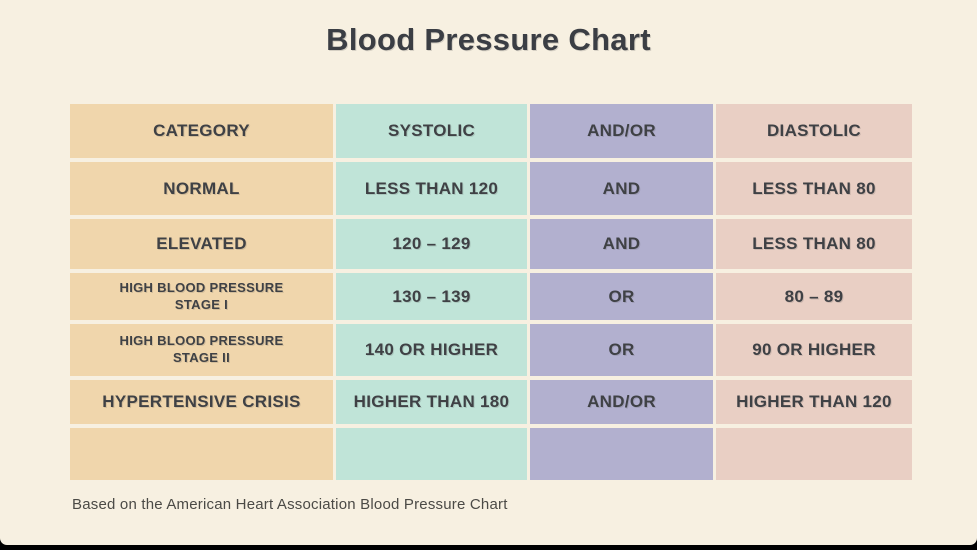 The height and width of the screenshot is (550, 977). I want to click on category-cell: HYPERTENSIVE CRISIS, so click(201, 402).